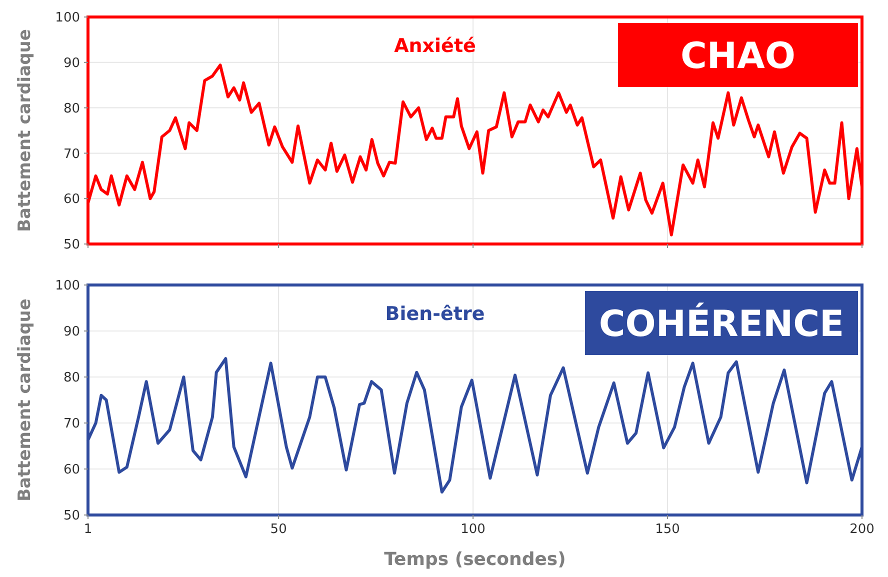  Describe the element at coordinates (667, 529) in the screenshot. I see `x-tick-label: 150` at that location.